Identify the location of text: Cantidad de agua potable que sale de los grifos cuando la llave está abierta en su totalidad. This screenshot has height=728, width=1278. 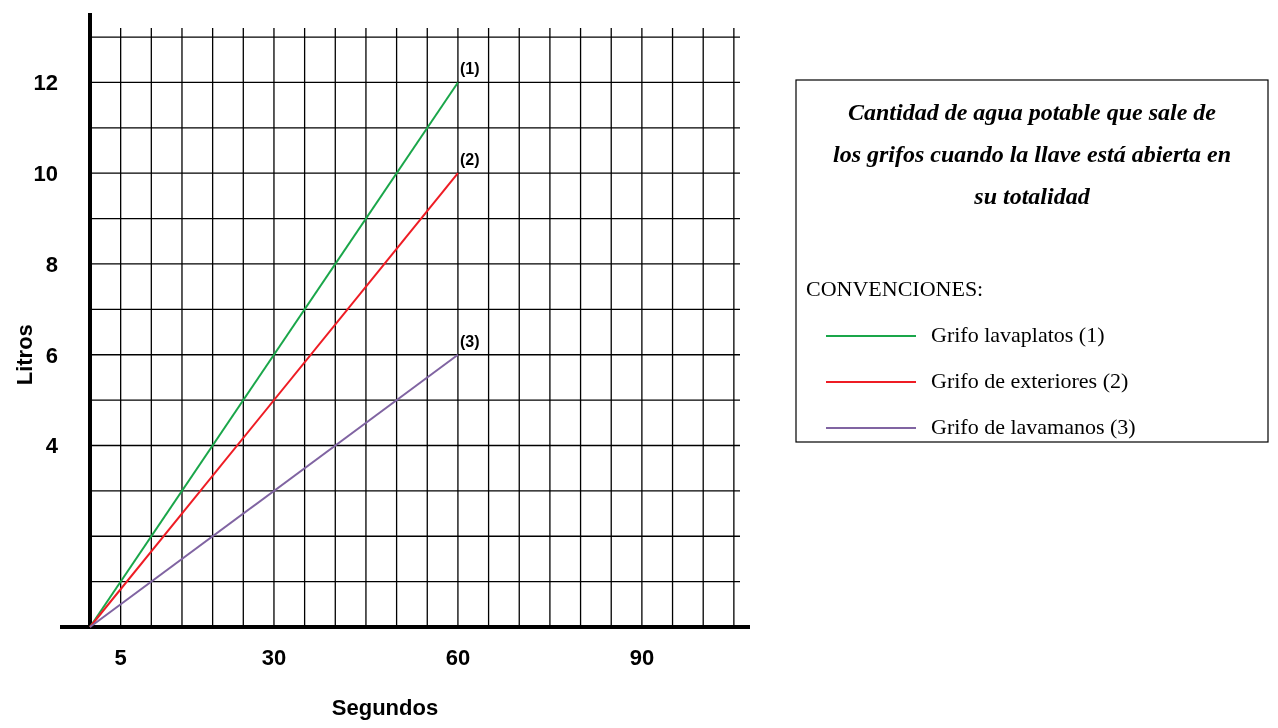
(1032, 154).